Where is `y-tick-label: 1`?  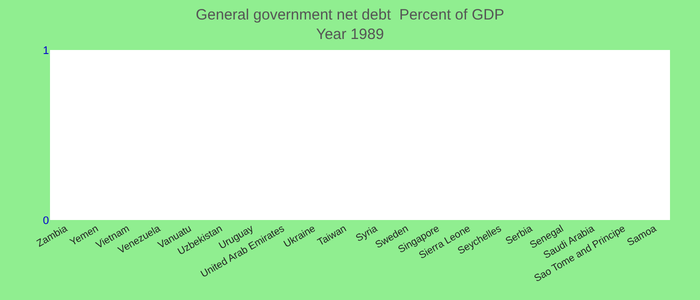 y-tick-label: 1 is located at coordinates (45, 50).